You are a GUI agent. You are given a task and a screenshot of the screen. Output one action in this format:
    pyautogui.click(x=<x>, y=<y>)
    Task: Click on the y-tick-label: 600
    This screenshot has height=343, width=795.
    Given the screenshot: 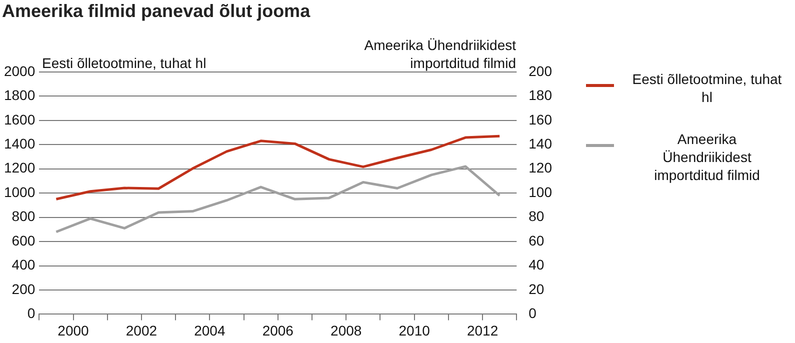 What is the action you would take?
    pyautogui.click(x=24, y=240)
    